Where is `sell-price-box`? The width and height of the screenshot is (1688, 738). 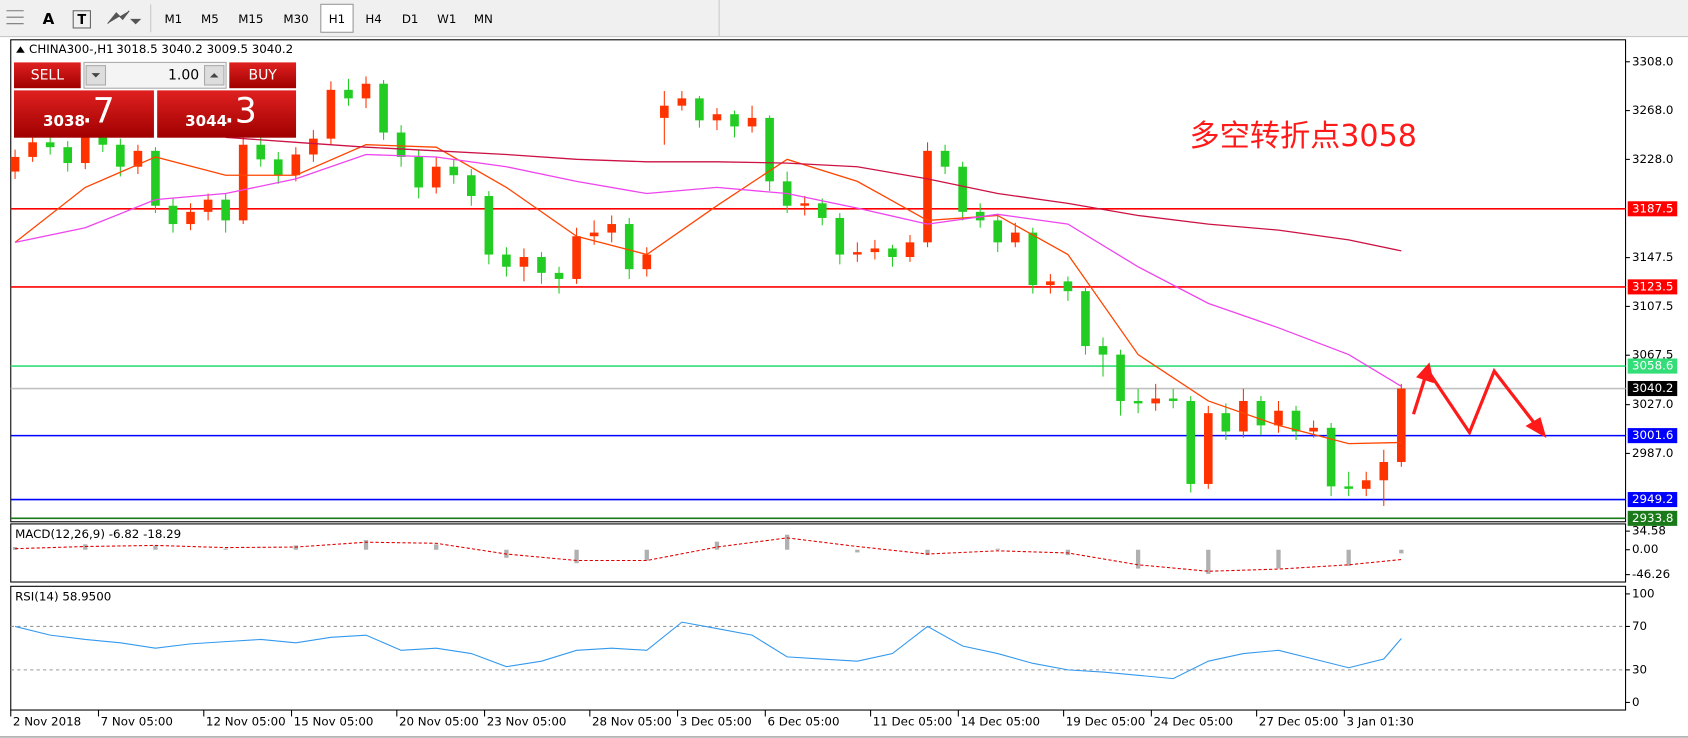
sell-price-box is located at coordinates (83, 114).